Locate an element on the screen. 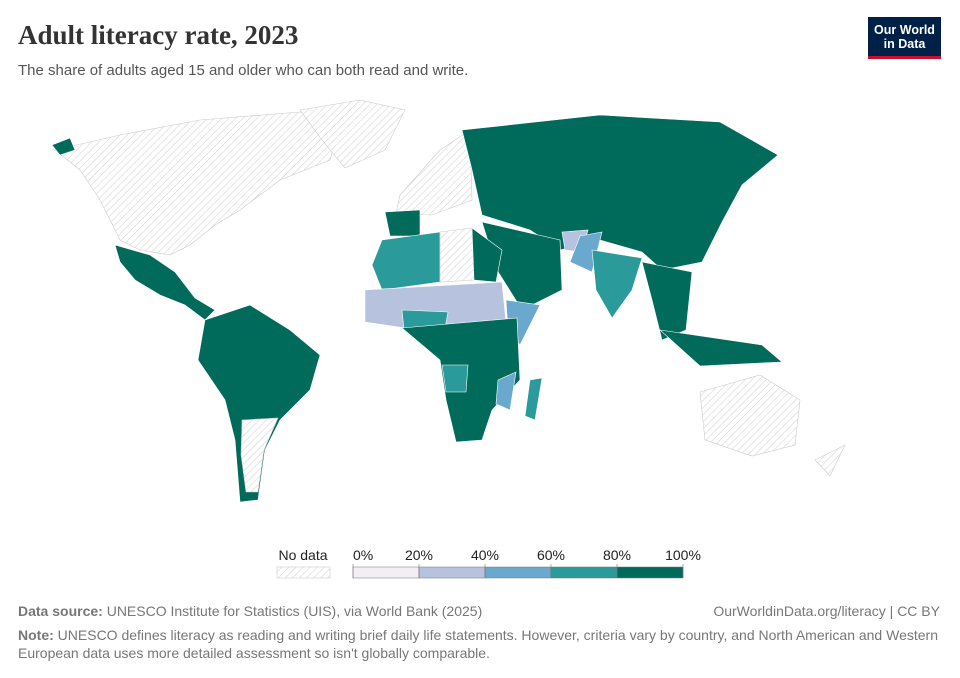  note-label: Note: is located at coordinates (36, 635).